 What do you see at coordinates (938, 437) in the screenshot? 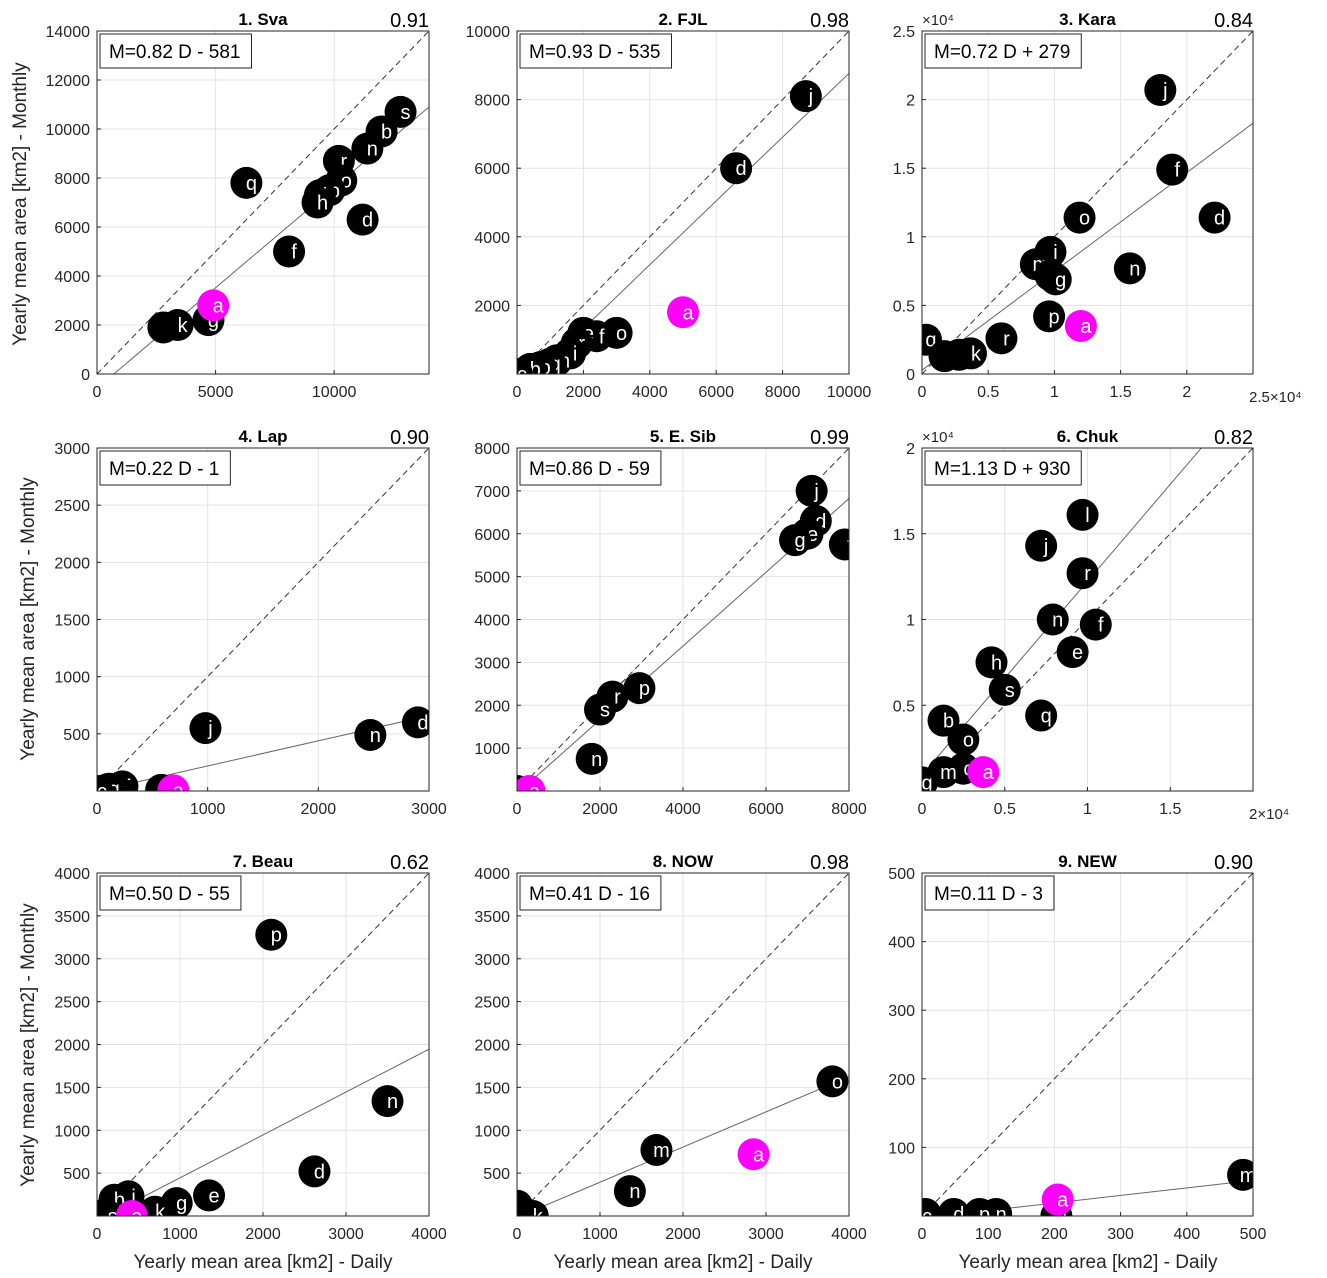
I see `y-exponent-label: ×10⁴` at bounding box center [938, 437].